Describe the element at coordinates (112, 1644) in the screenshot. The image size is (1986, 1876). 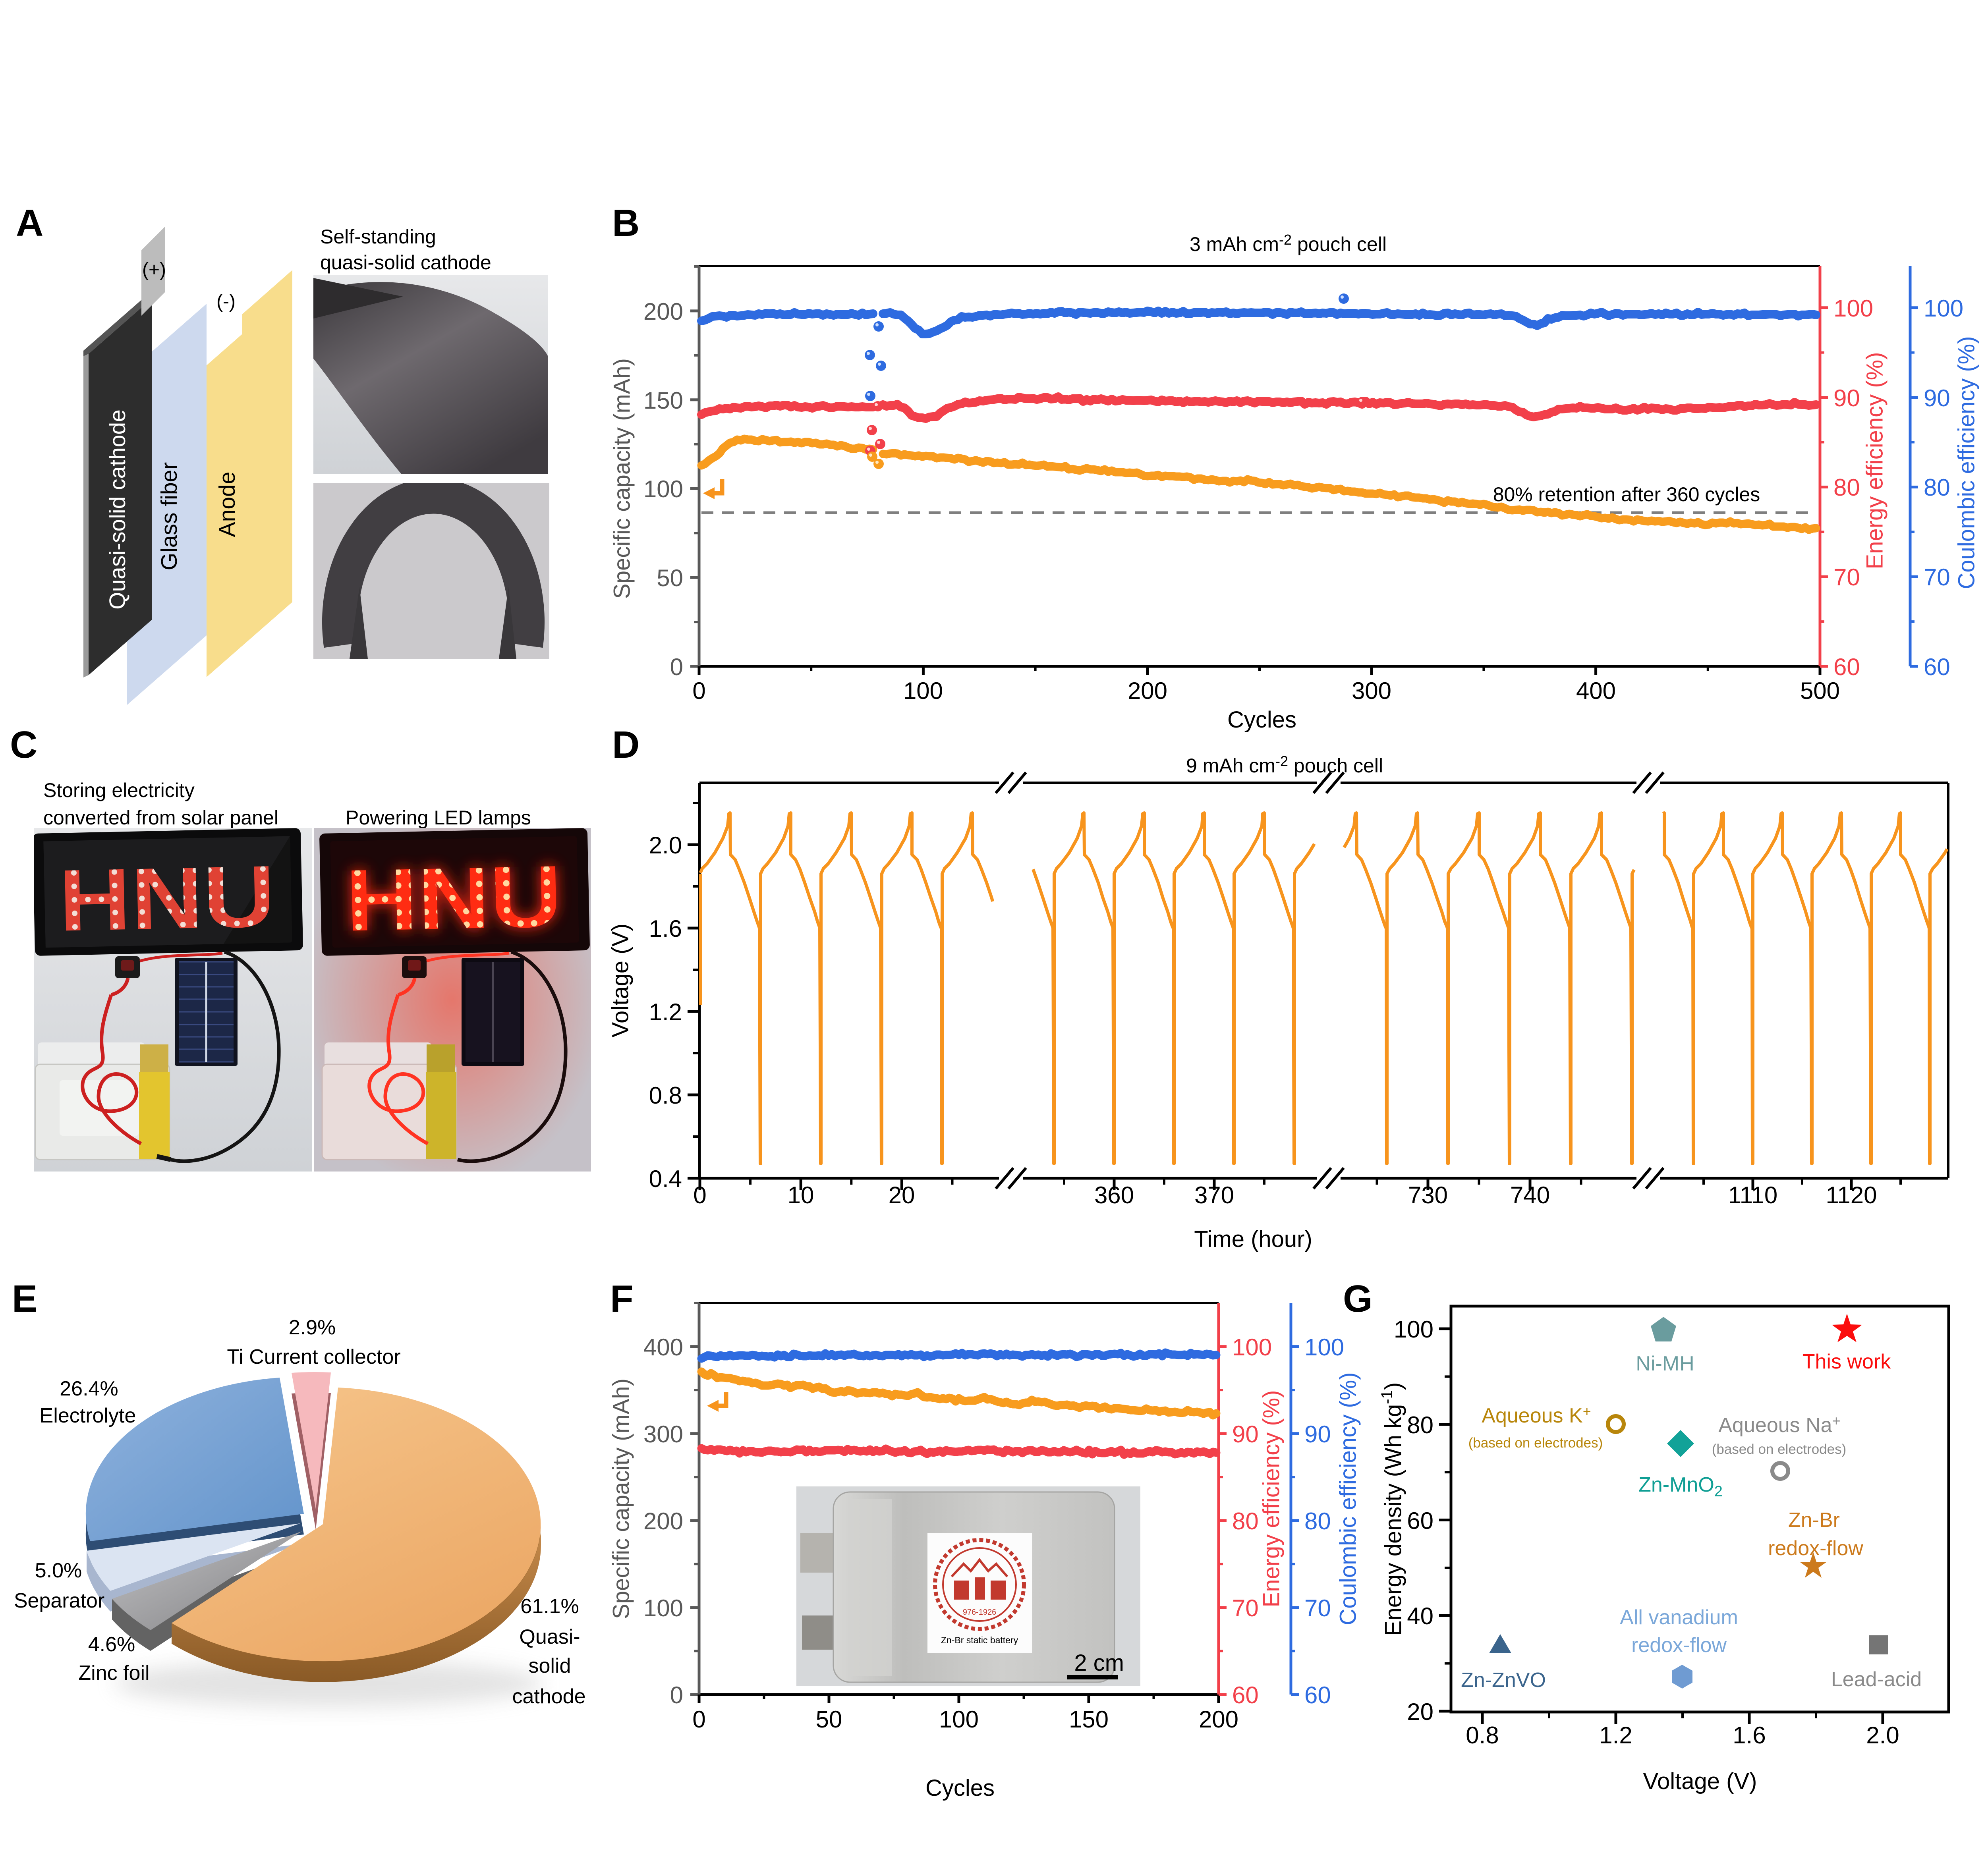
I see `svg-text: 4.6%` at that location.